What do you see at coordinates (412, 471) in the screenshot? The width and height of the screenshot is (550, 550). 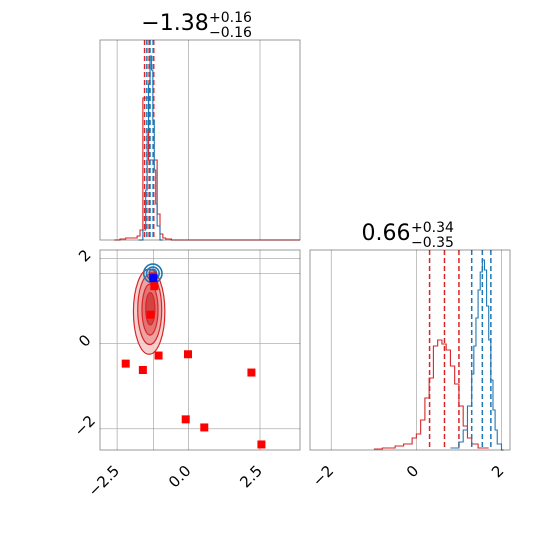 I see `y-marginal-x-tick-label: 0` at bounding box center [412, 471].